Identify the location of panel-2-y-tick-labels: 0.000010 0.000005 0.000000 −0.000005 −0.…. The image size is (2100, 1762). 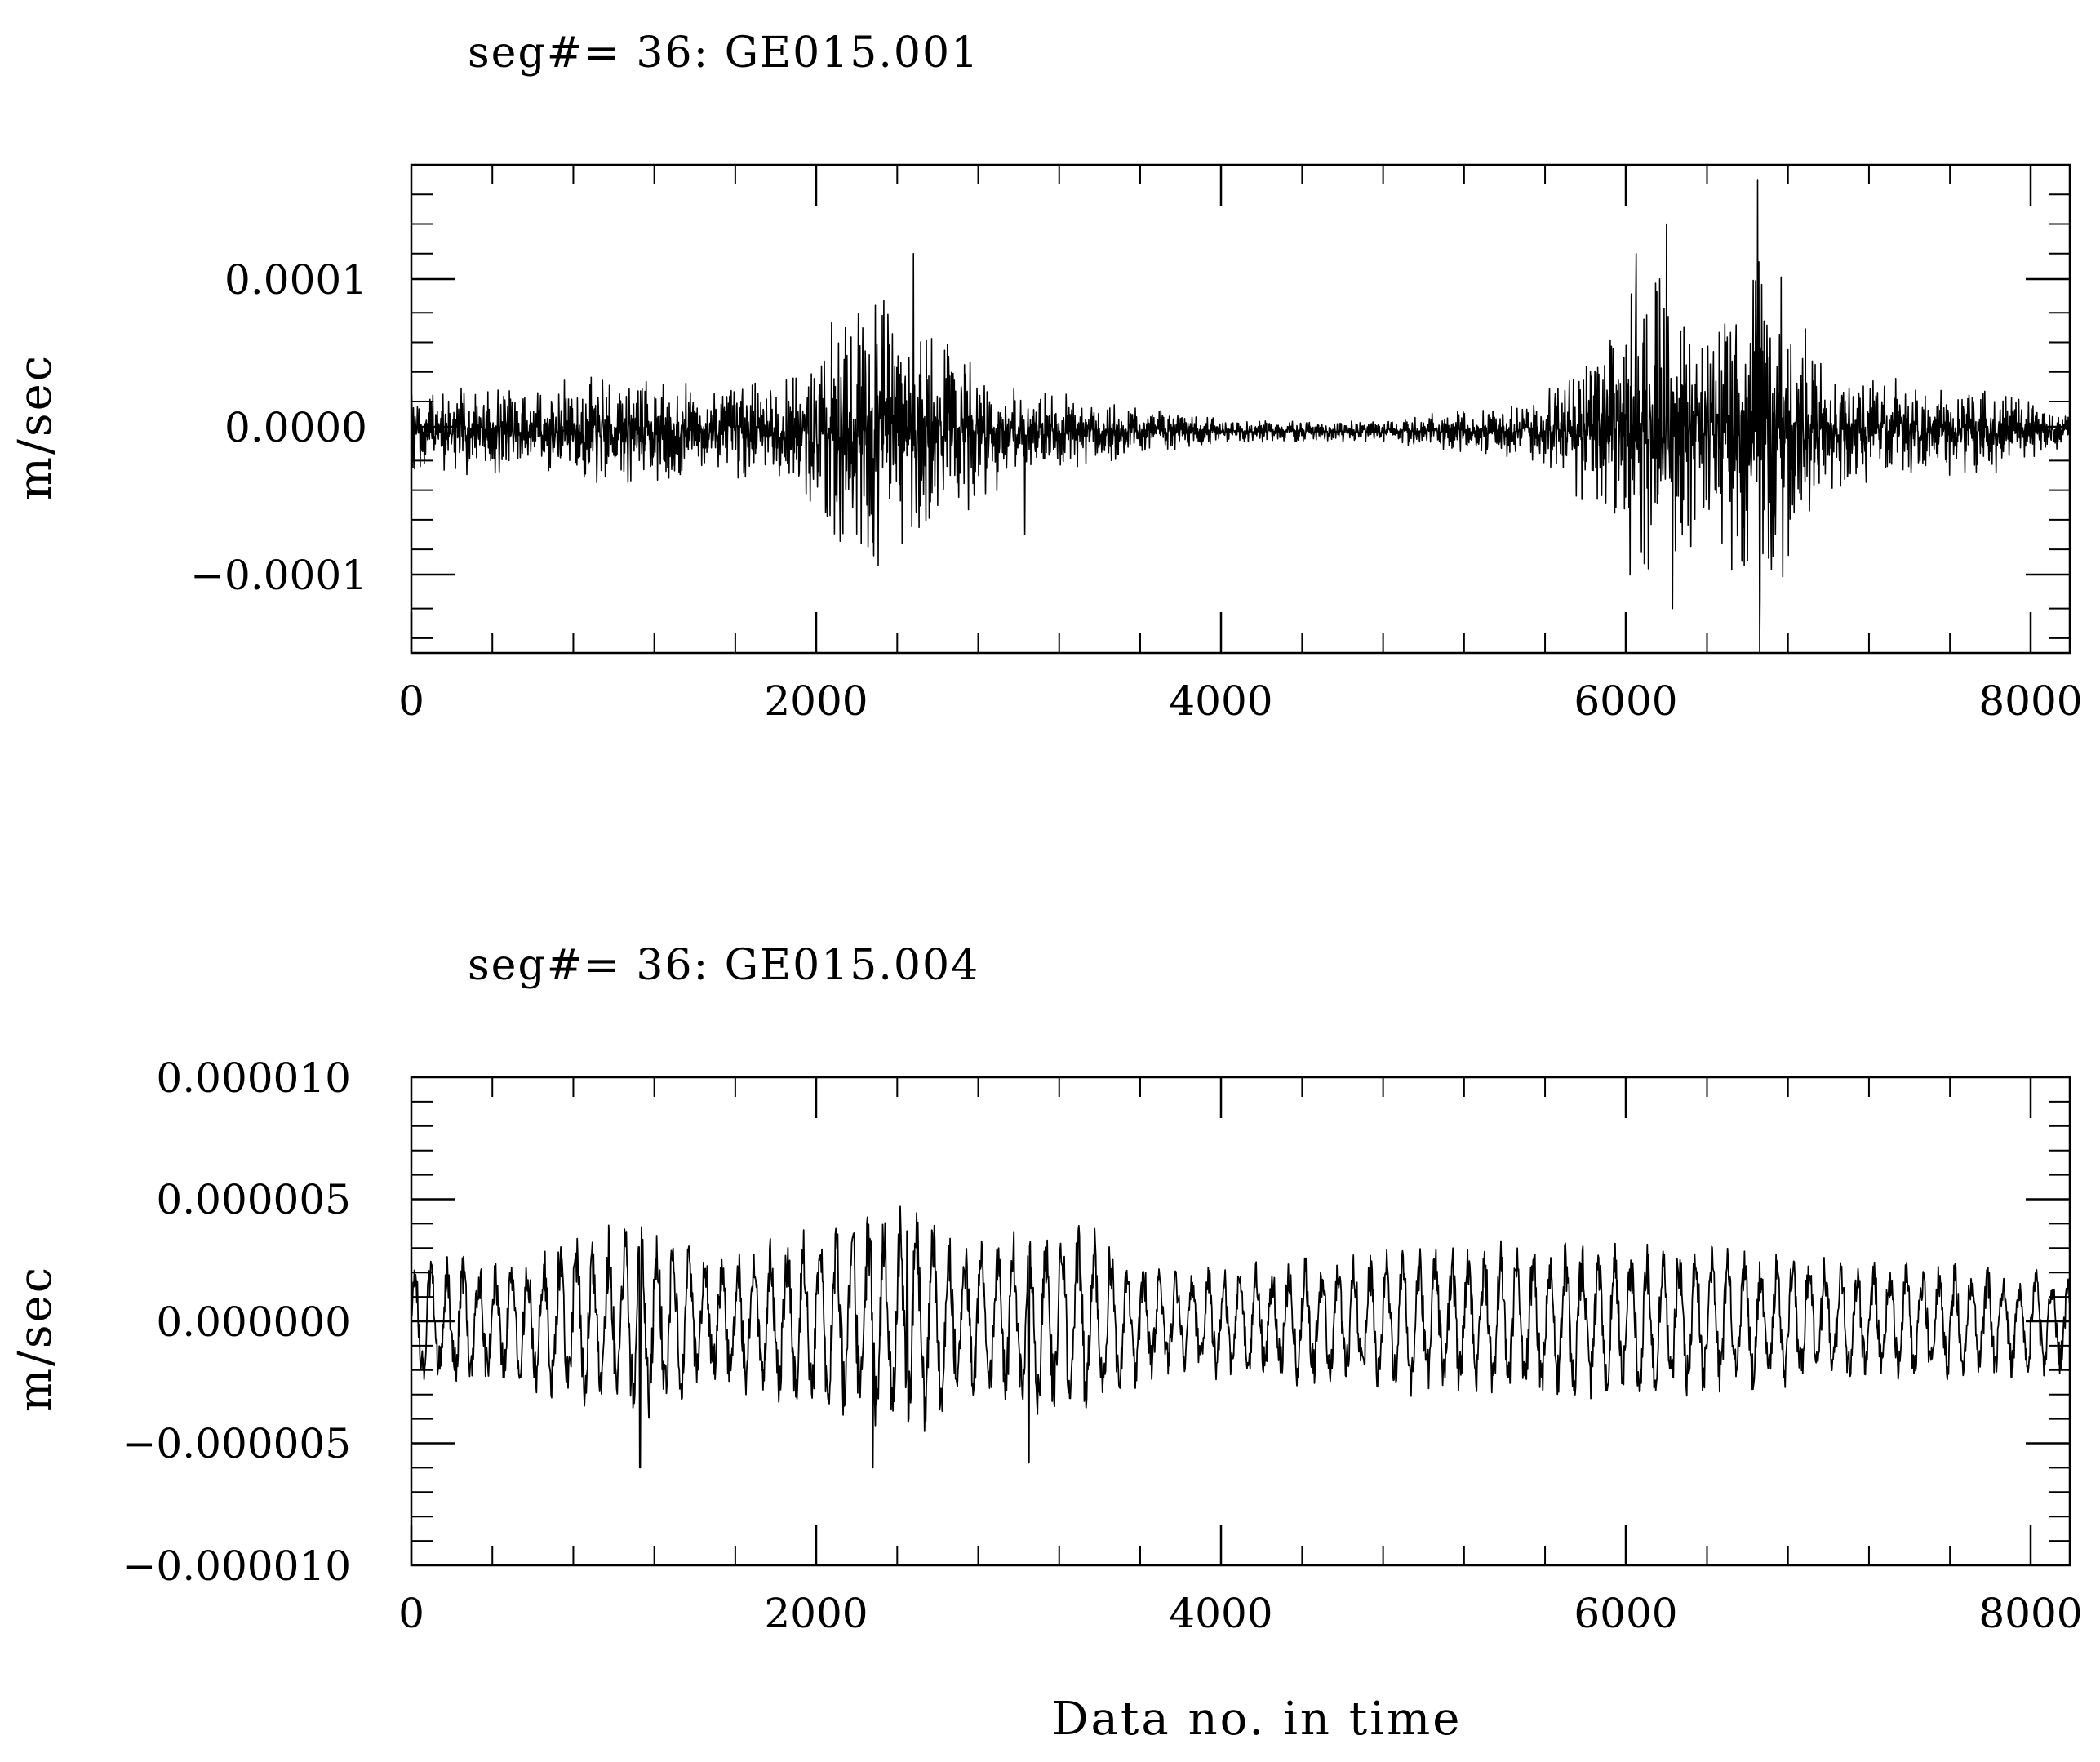
(236, 1322).